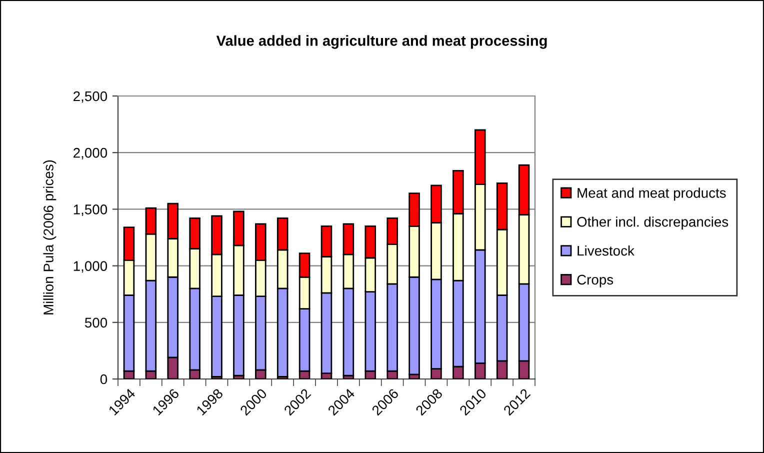  I want to click on y-tick-label: 0, so click(104, 379).